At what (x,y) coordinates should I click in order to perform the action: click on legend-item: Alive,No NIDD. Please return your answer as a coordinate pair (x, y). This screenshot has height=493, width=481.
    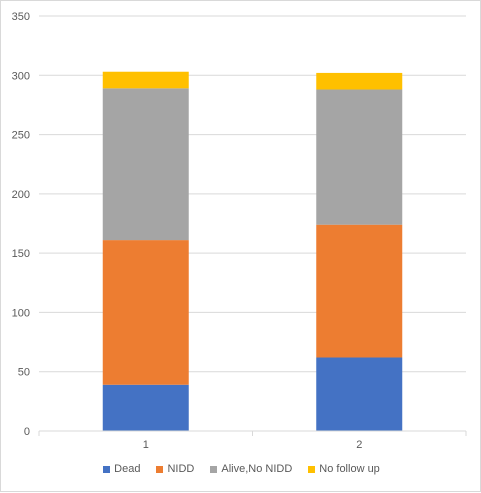
    Looking at the image, I should click on (251, 469).